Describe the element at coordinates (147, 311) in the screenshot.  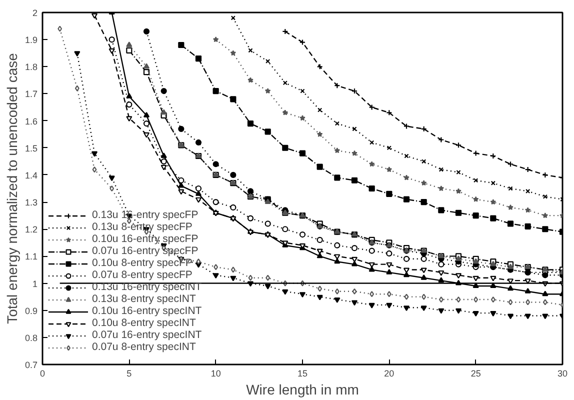
I see `legend-label: 0.10u 16-entry specINT` at that location.